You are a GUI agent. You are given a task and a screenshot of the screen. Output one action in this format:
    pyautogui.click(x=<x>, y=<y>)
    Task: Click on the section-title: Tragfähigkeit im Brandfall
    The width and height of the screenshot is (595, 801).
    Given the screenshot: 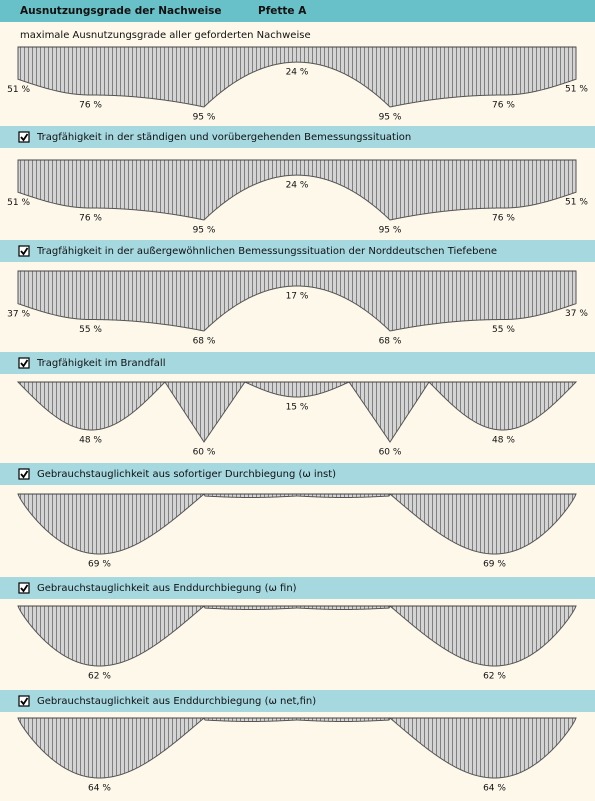 What is the action you would take?
    pyautogui.click(x=101, y=363)
    